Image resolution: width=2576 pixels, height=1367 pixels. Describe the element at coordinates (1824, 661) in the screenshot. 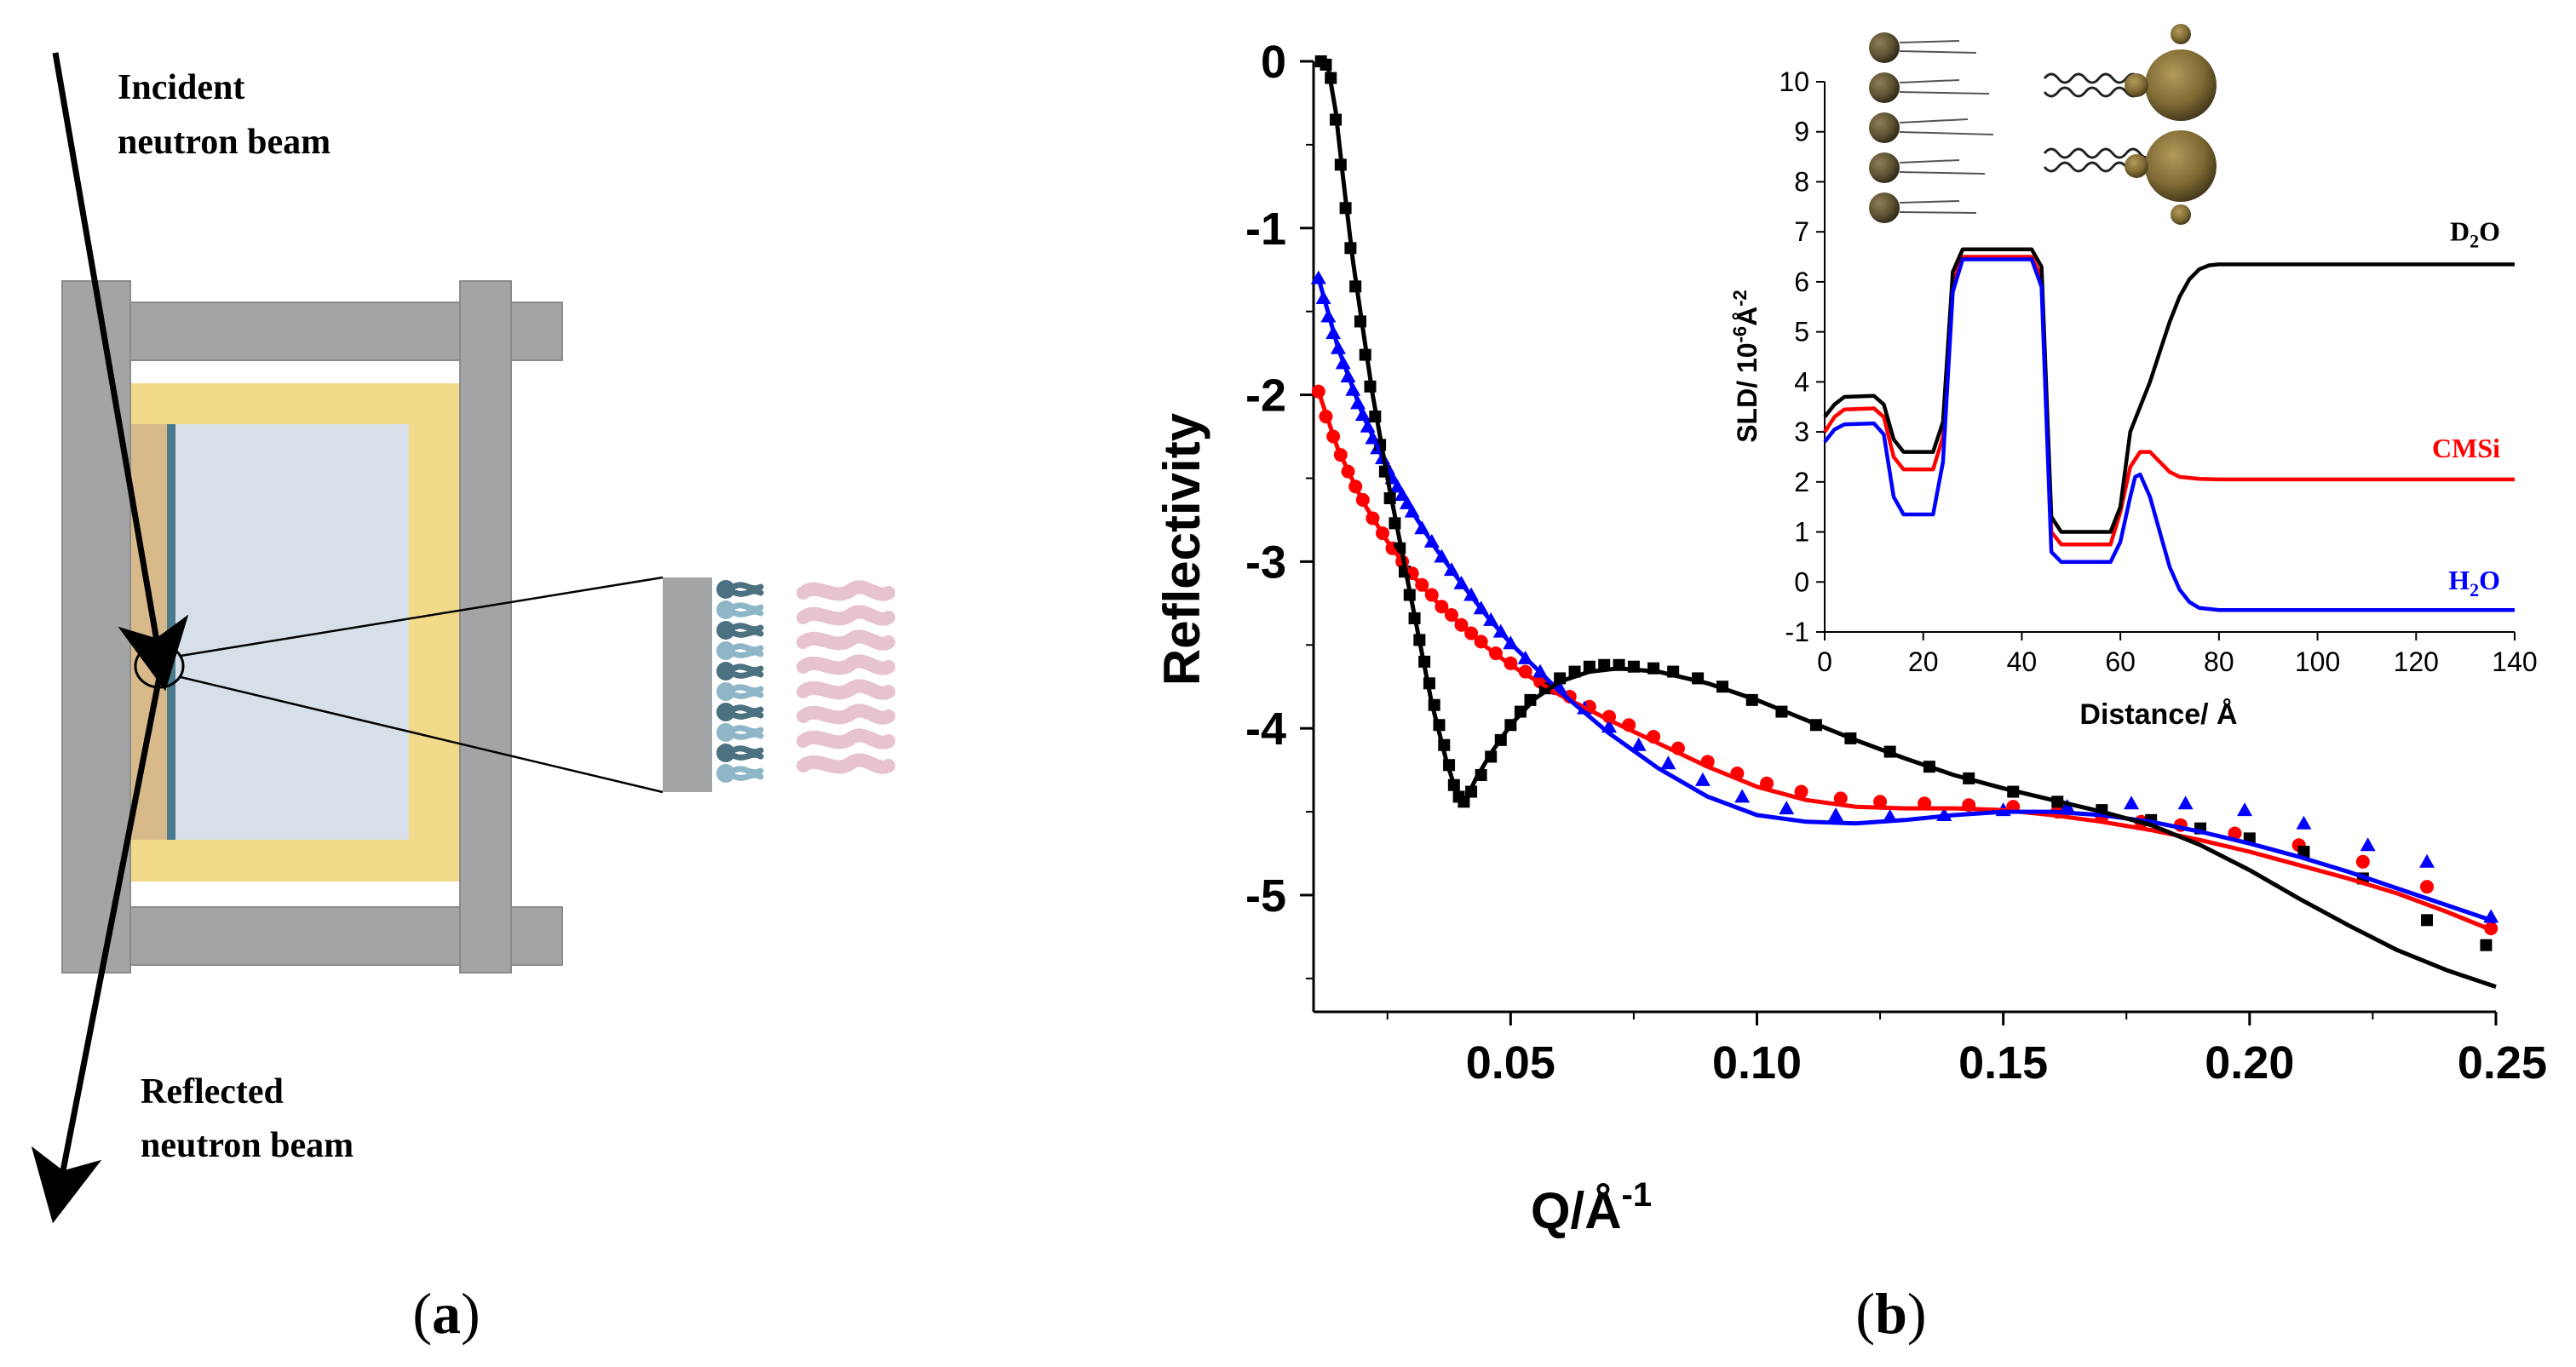

I see `inset-x-tick-label: 0` at that location.